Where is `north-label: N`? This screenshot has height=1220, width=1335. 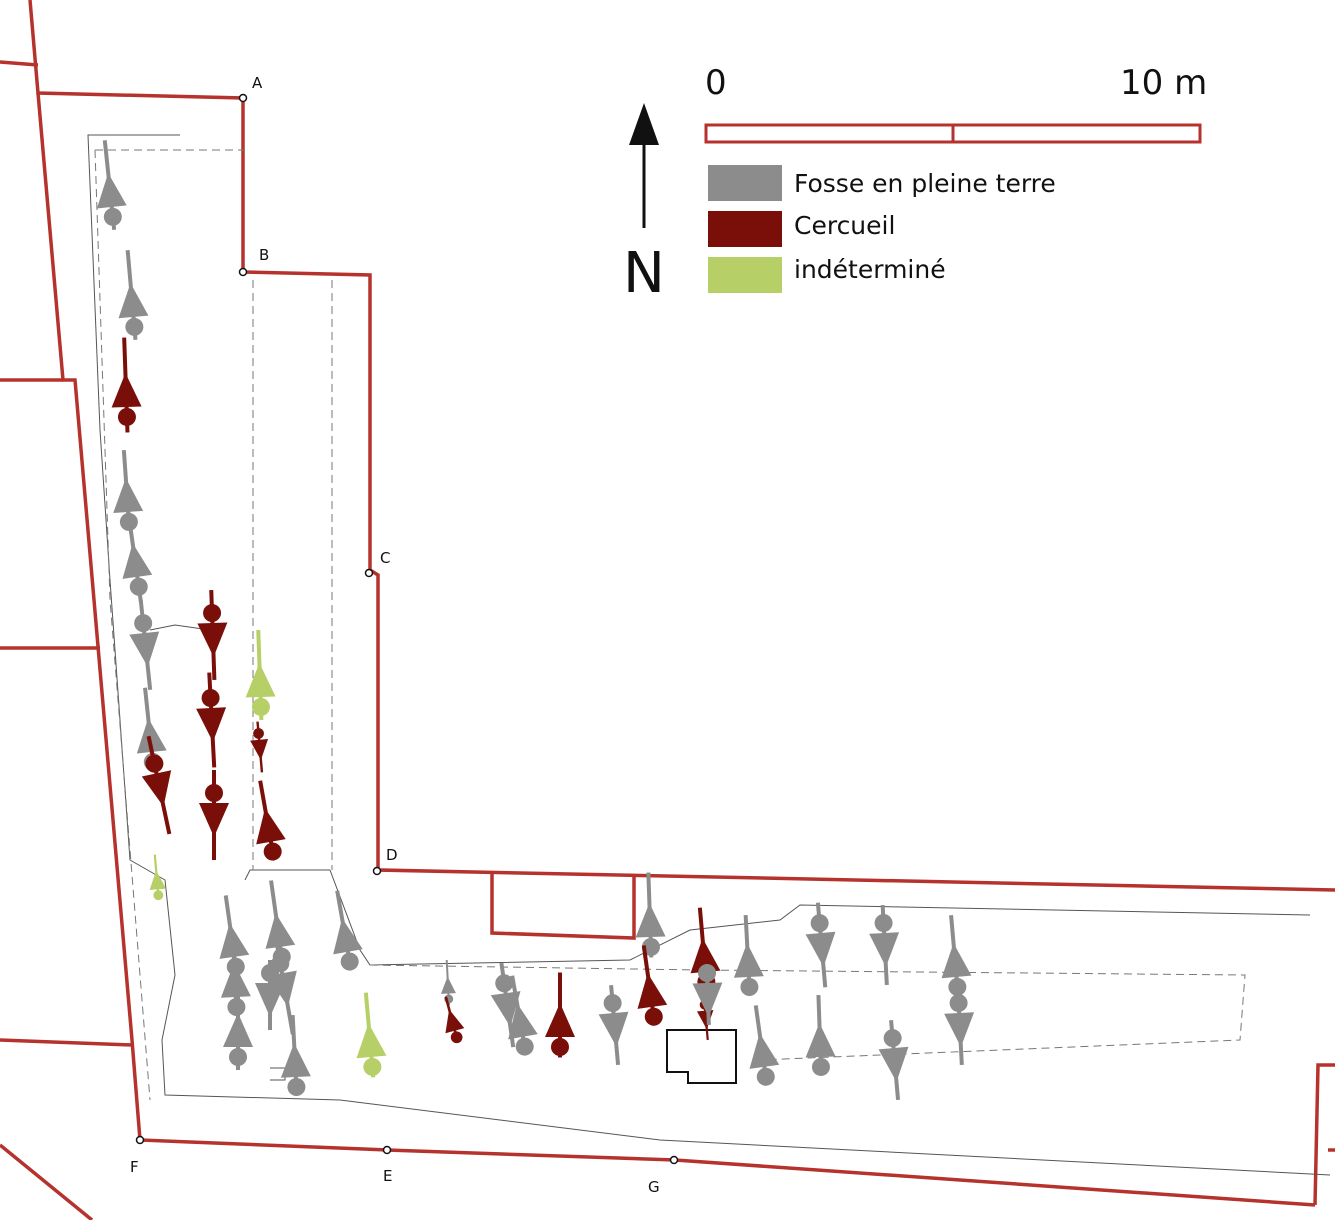
north-label: N is located at coordinates (644, 273).